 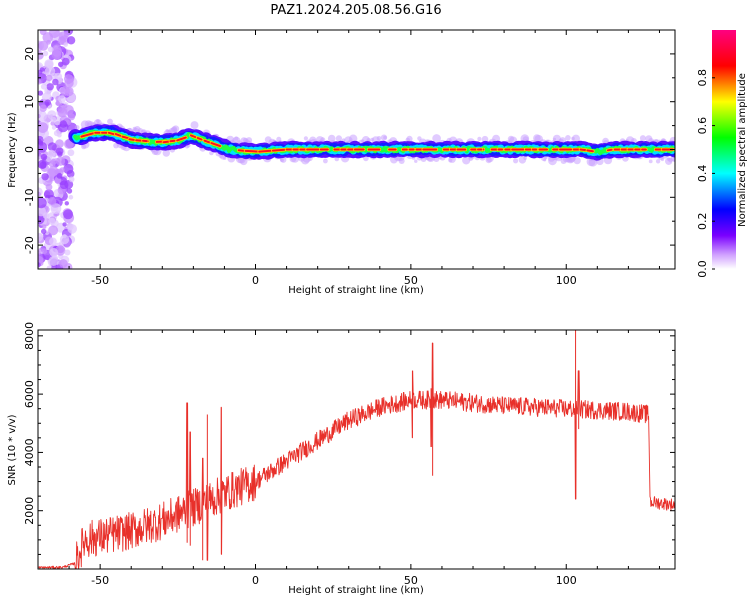 I want to click on spectrogram-x-label: Height of straight line (km), so click(x=356, y=290).